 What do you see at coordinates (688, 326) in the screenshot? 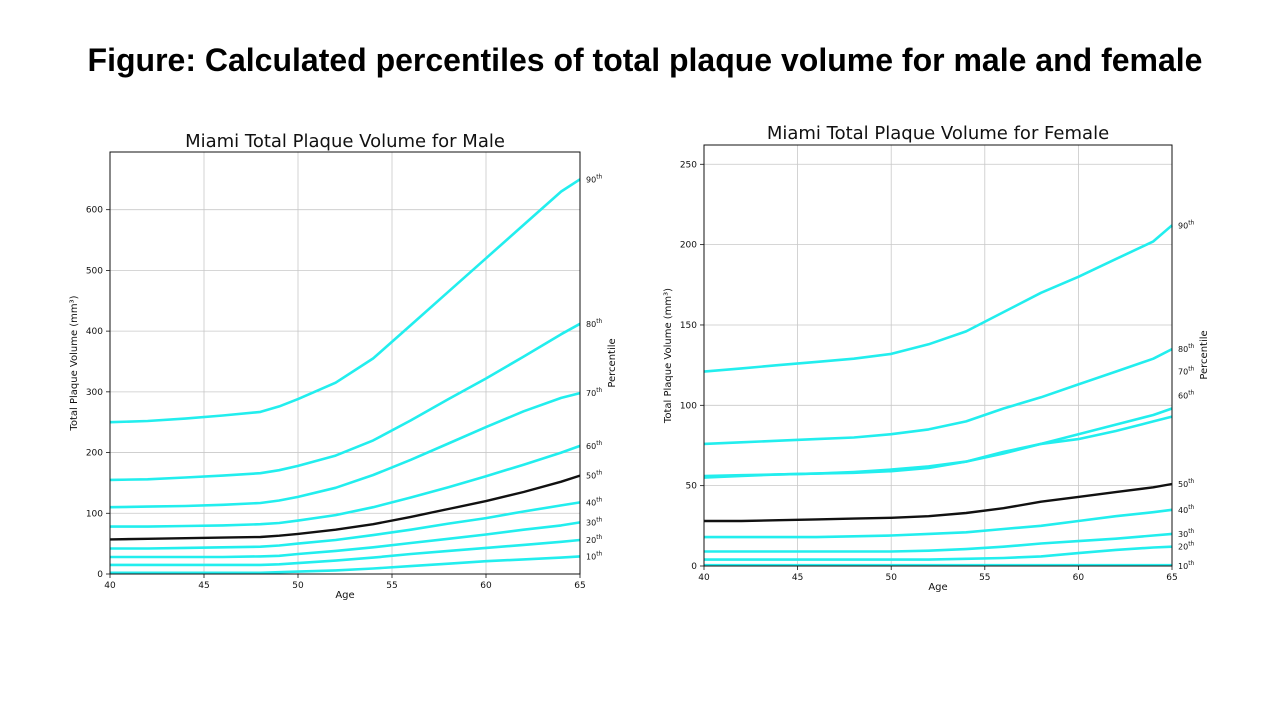
I see `y-tick-label: 150` at bounding box center [688, 326].